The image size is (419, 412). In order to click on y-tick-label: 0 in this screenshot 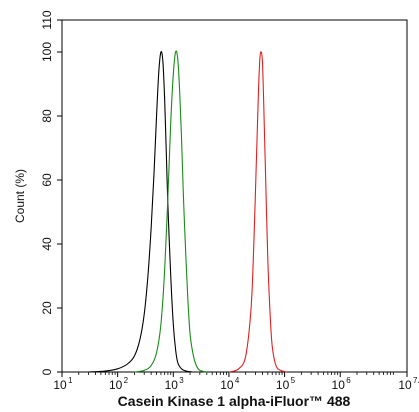, I will do `click(47, 371)`.